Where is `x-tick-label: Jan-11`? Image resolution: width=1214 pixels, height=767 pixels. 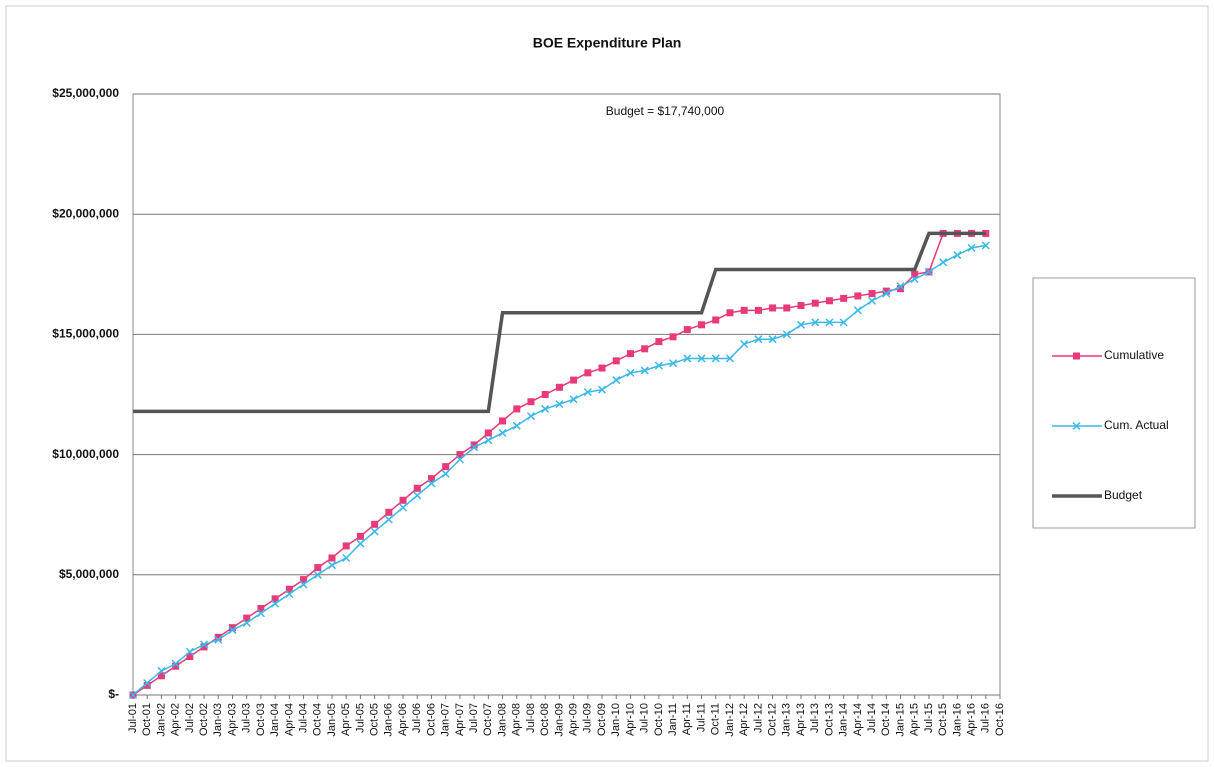 x-tick-label: Jan-11 is located at coordinates (673, 719).